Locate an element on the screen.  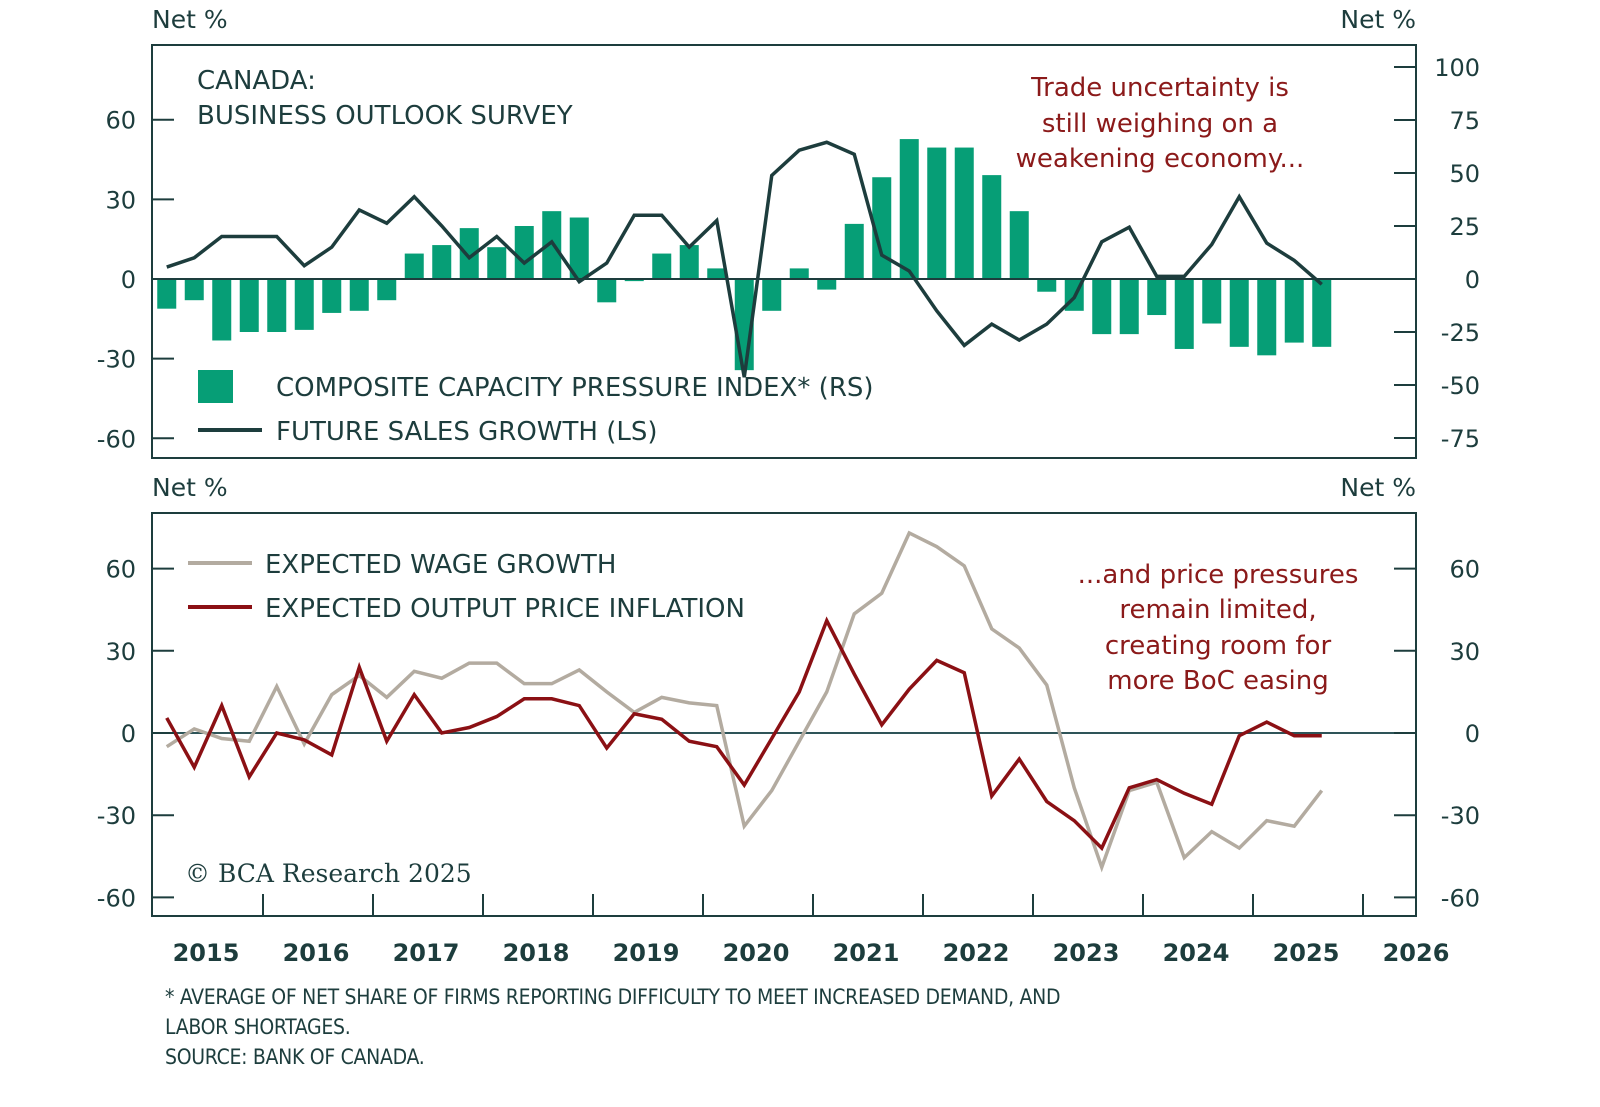
legend-label-wage: EXPECTED WAGE GROWTH is located at coordinates (440, 565).